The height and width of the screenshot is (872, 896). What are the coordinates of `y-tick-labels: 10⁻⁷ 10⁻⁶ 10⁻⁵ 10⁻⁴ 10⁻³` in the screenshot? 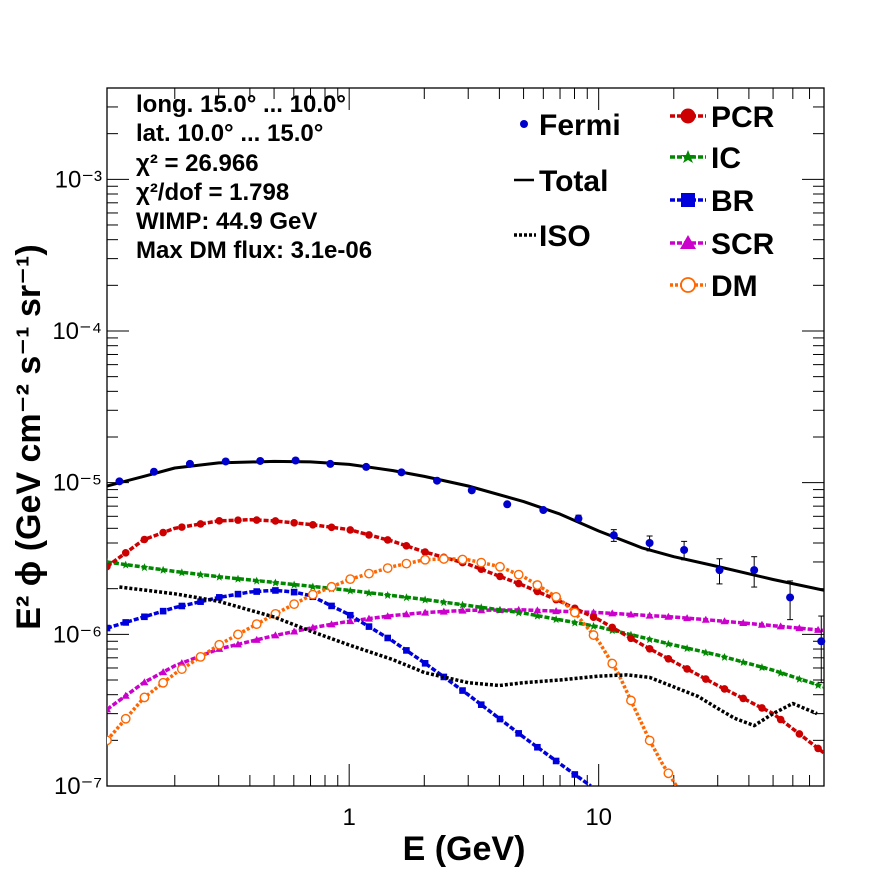 It's located at (77, 483).